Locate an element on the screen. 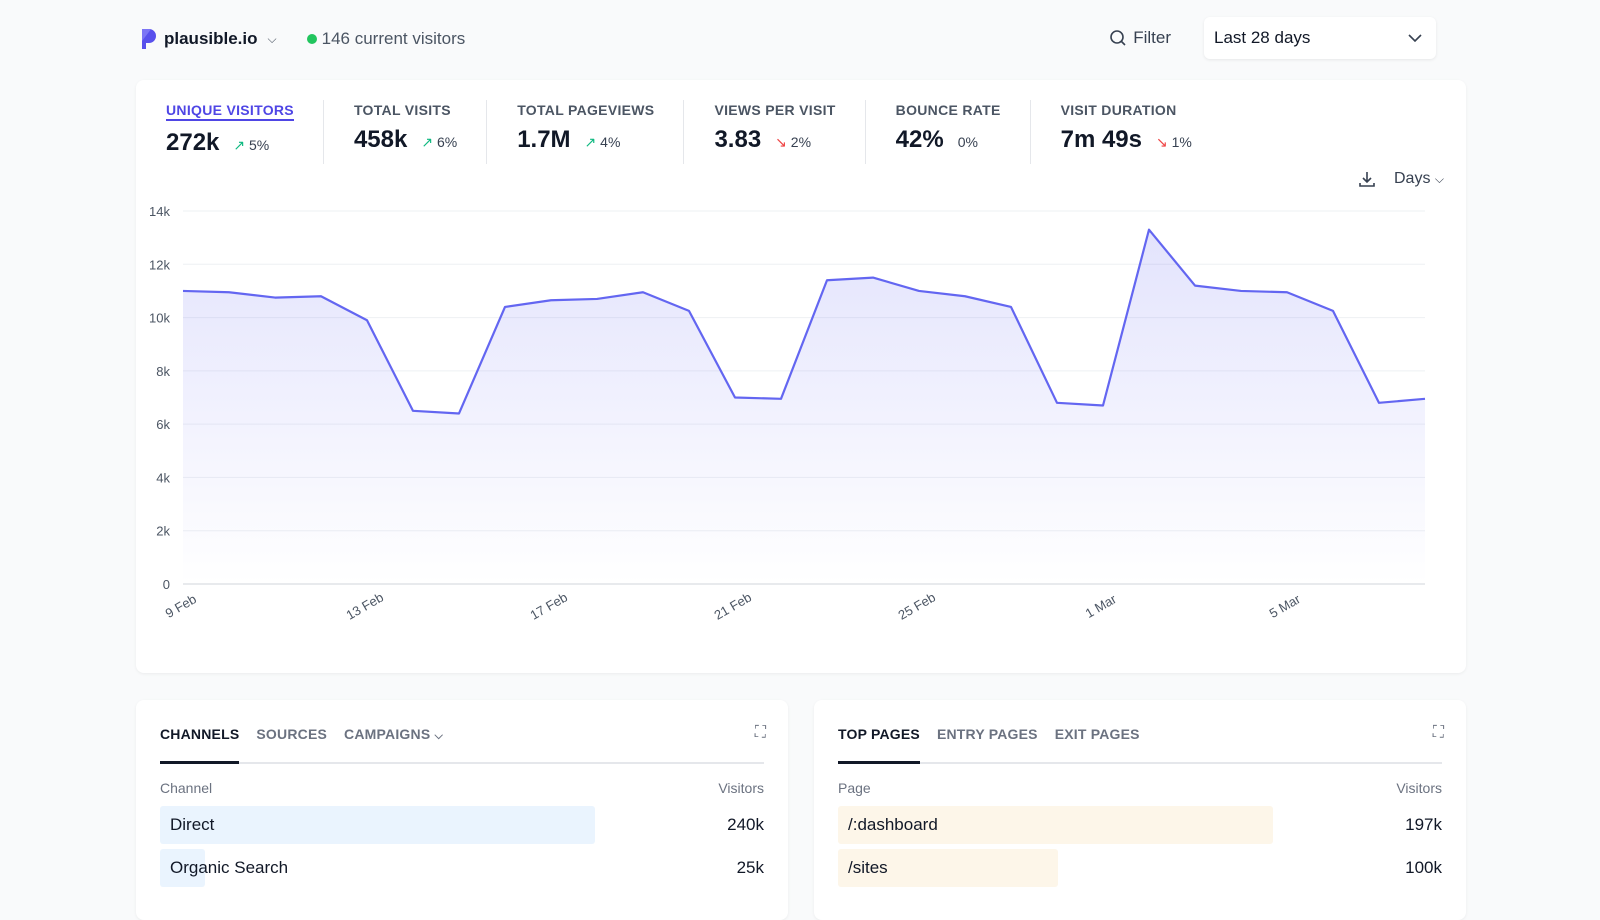 Image resolution: width=1600 pixels, height=920 pixels. table-header: Page Visitors is located at coordinates (1140, 788).